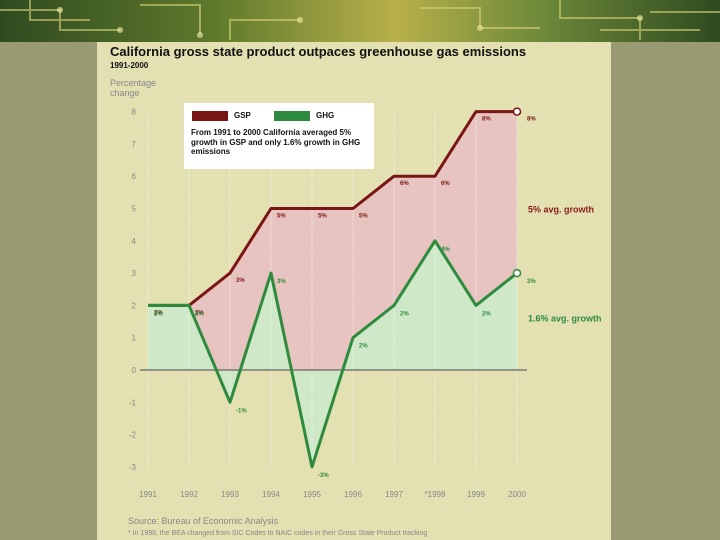 The width and height of the screenshot is (720, 540). Describe the element at coordinates (134, 144) in the screenshot. I see `y-tick-label: 7` at that location.